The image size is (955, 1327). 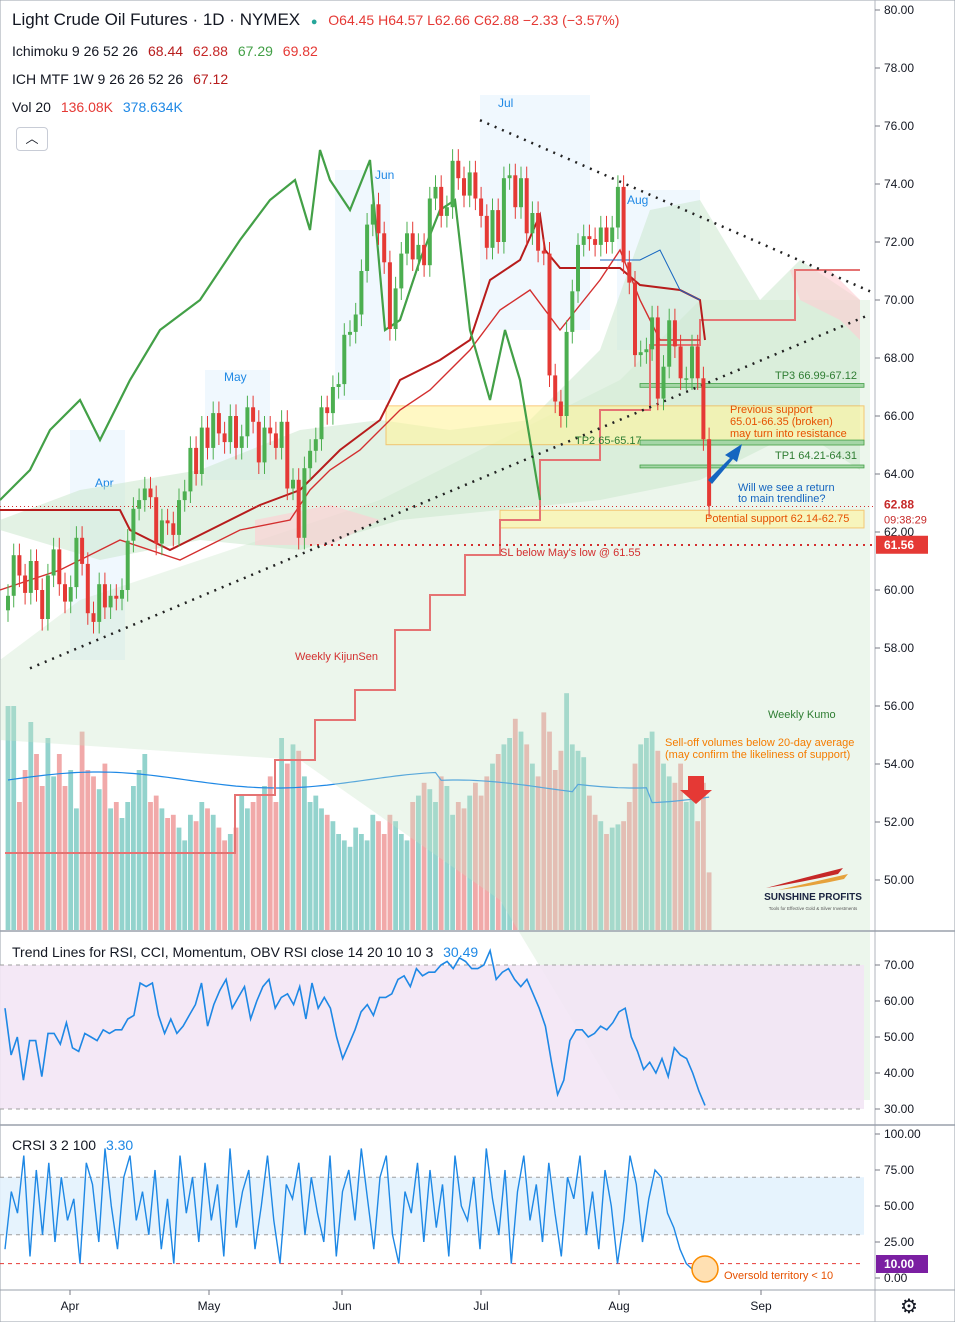 I want to click on volume-legend: Vol 20 136.08K 378.634K, so click(x=100, y=107).